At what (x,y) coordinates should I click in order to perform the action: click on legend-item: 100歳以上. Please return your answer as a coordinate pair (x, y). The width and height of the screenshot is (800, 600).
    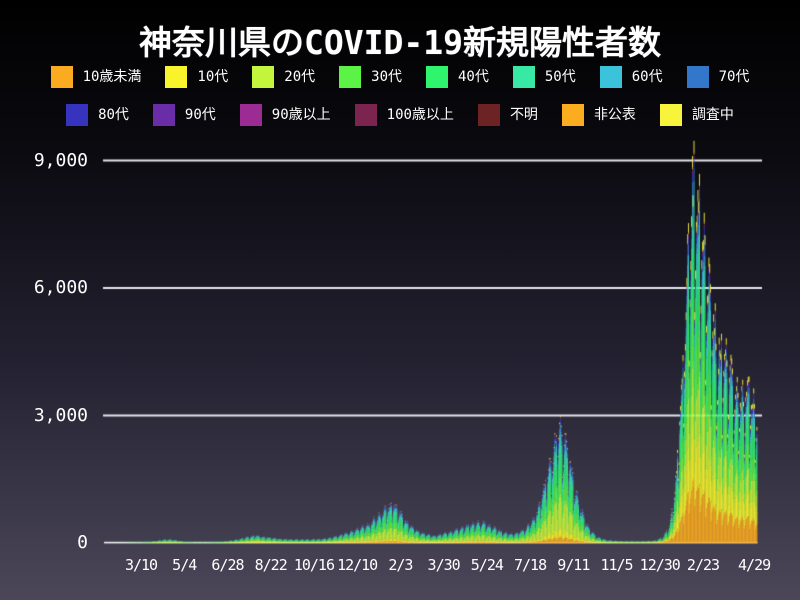
    Looking at the image, I should click on (404, 115).